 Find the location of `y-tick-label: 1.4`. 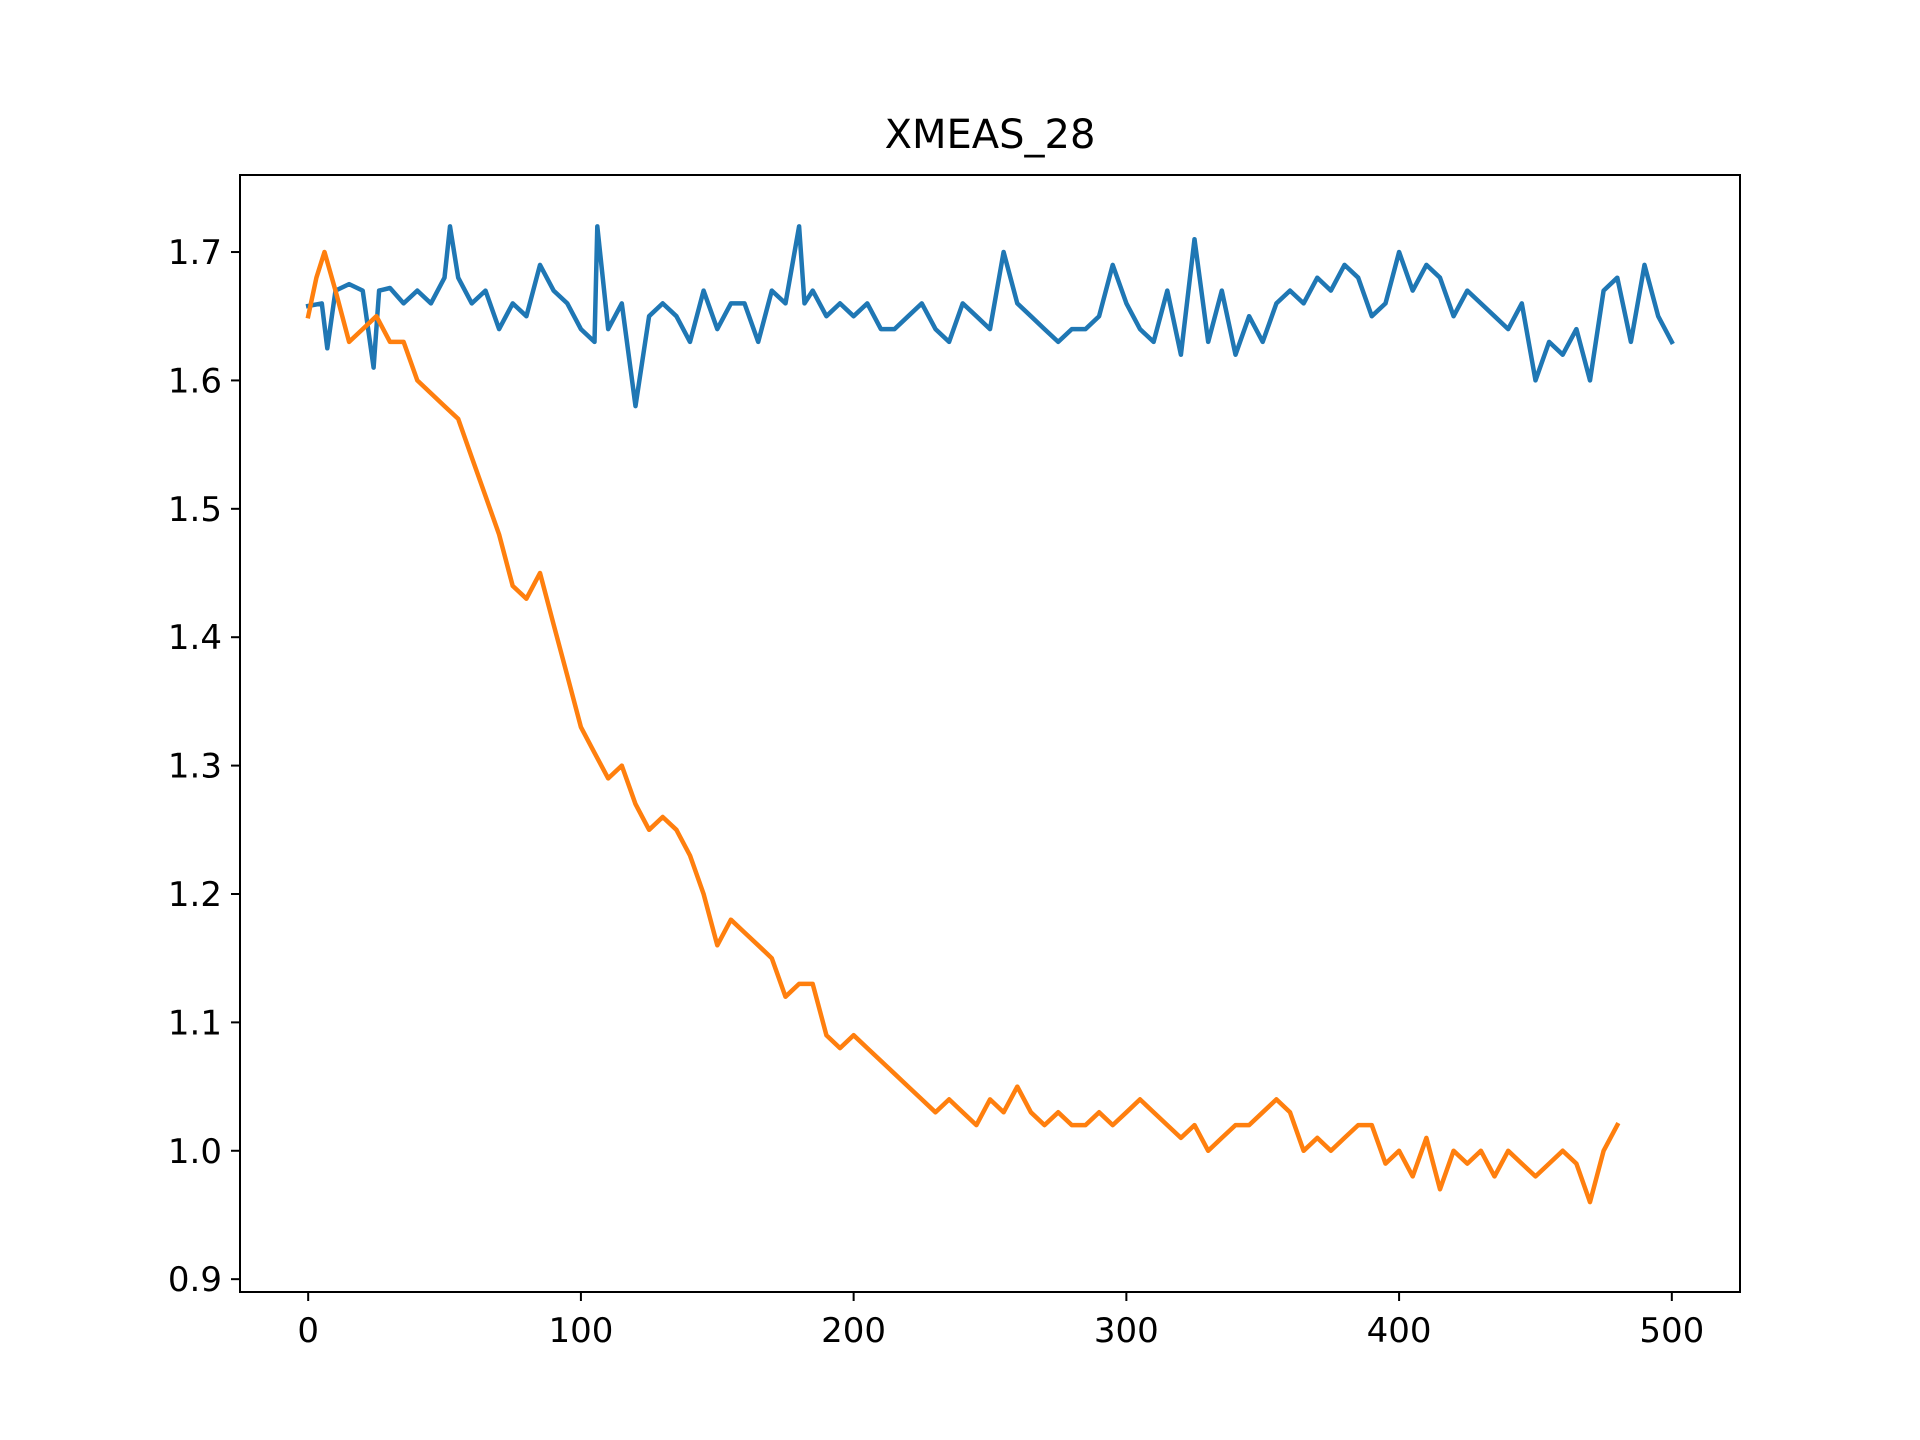

y-tick-label: 1.4 is located at coordinates (195, 638).